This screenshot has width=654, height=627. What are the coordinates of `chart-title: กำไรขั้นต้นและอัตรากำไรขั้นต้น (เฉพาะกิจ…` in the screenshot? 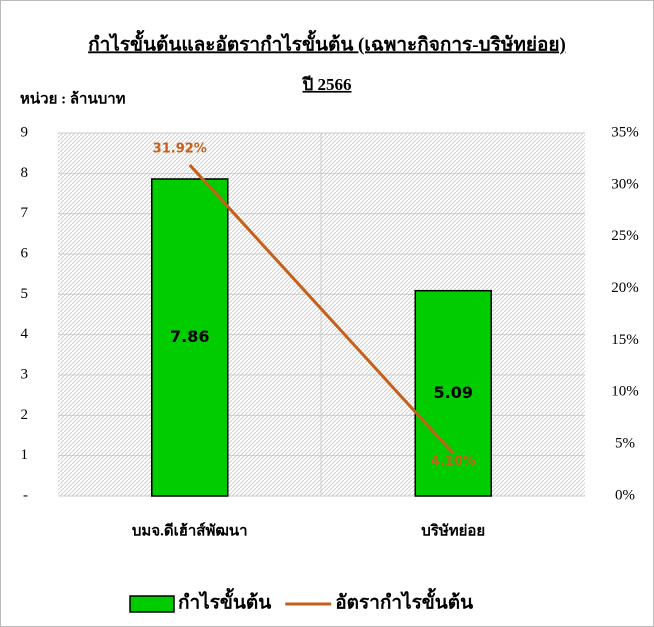 It's located at (327, 42).